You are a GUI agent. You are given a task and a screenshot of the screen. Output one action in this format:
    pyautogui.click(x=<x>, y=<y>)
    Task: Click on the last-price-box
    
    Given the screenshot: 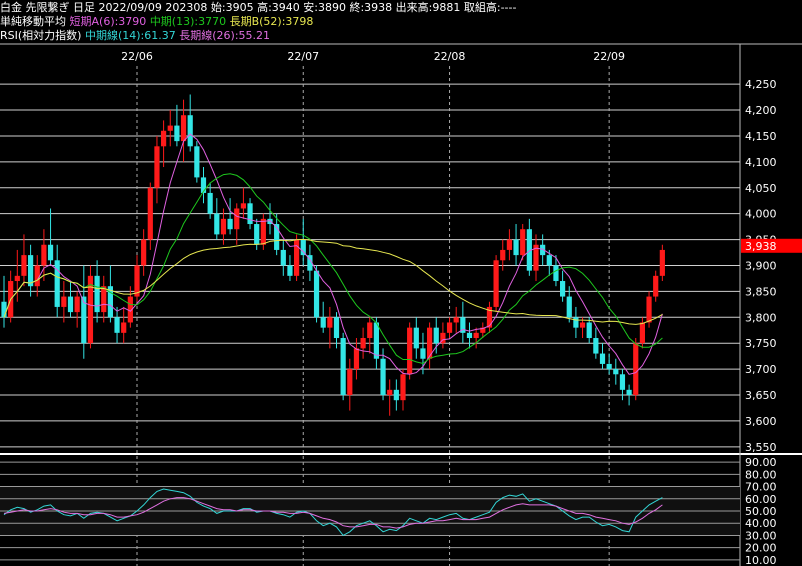 What is the action you would take?
    pyautogui.click(x=771, y=245)
    